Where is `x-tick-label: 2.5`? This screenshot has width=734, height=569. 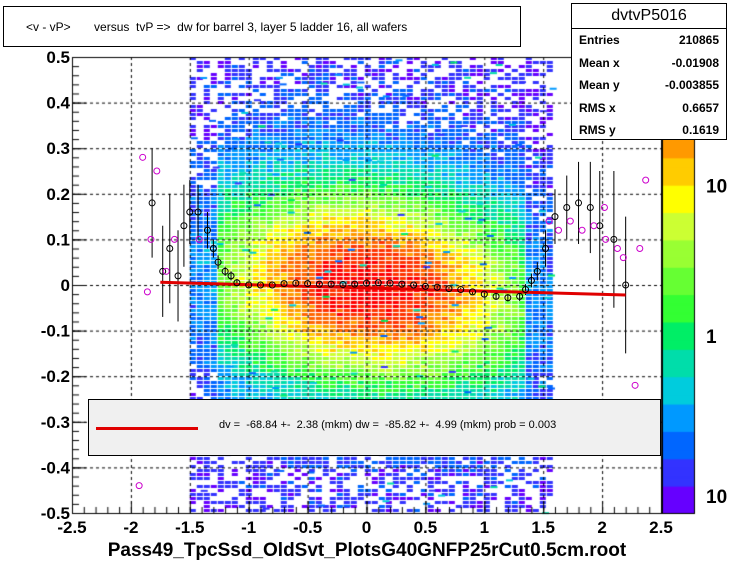
x-tick-label: 2.5 is located at coordinates (661, 527).